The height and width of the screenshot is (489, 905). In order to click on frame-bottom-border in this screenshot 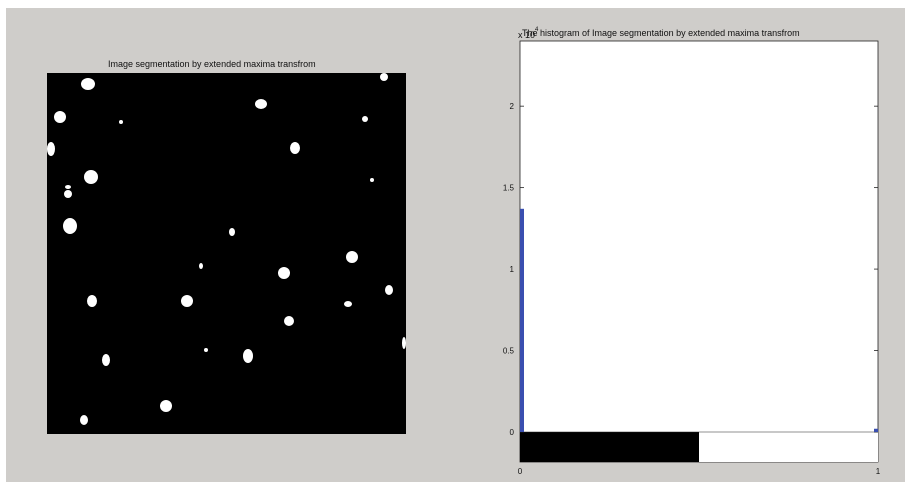, I will do `click(452, 485)`.